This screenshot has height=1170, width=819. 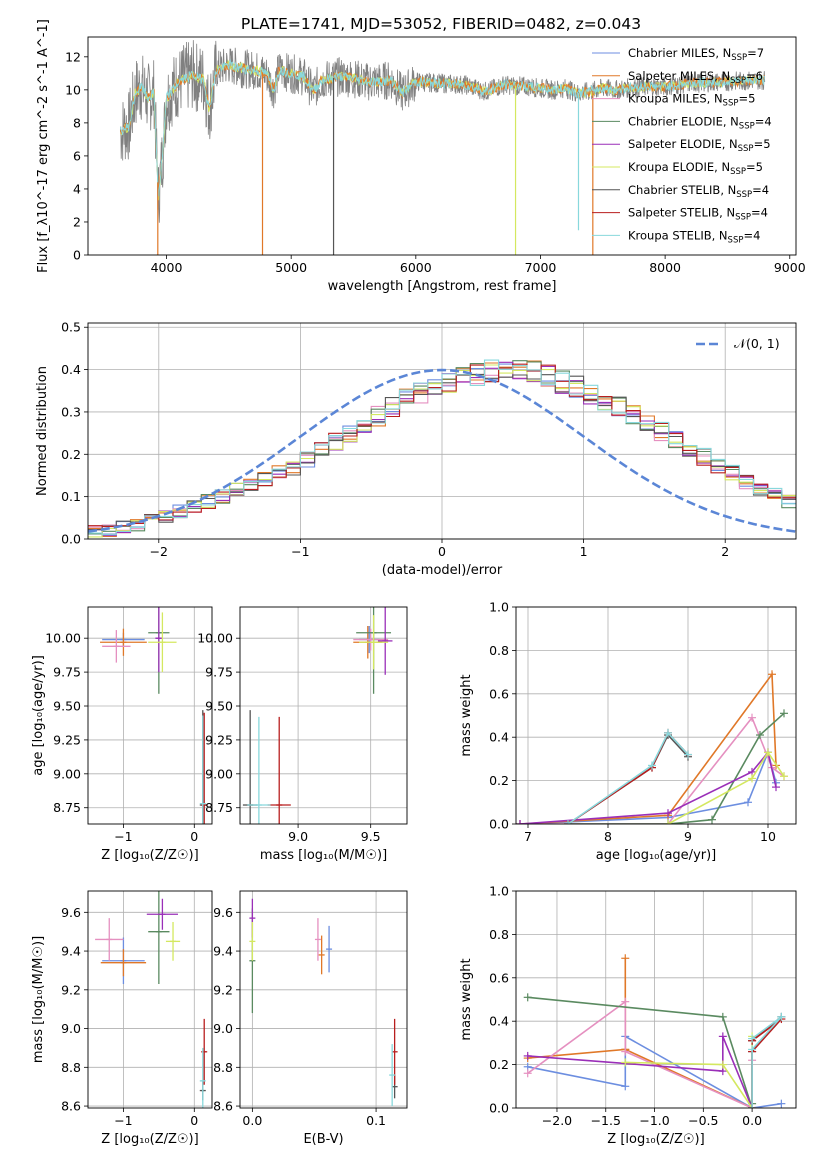 I want to click on plot-area-age-vs-mass, so click(x=317, y=715).